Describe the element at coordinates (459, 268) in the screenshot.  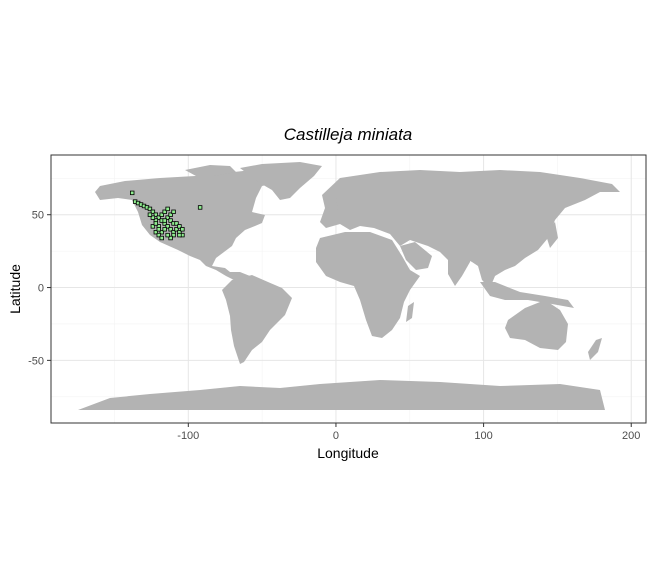
I see `india-landmass` at that location.